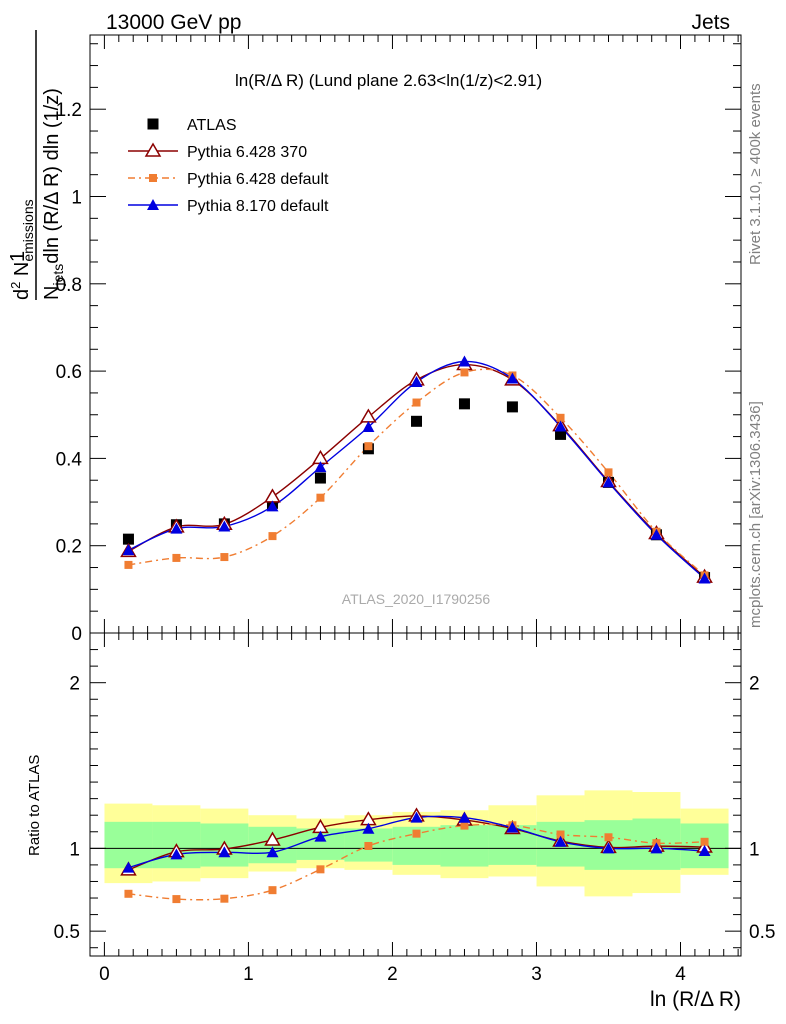 The image size is (786, 1024). I want to click on y-tick-label-ratio: 0.5, so click(67, 932).